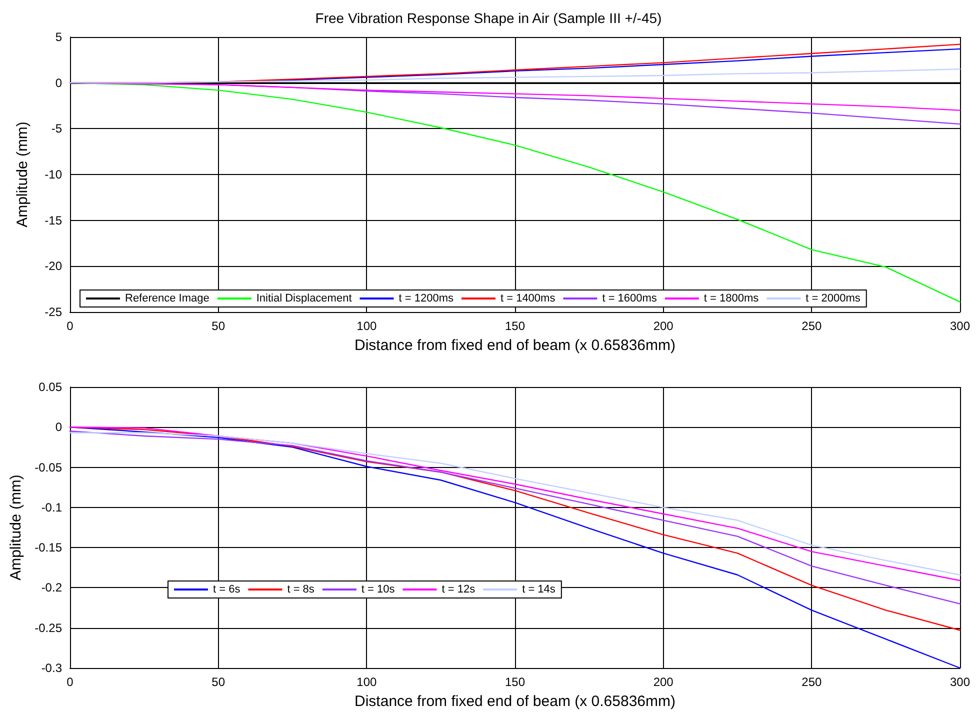 Image resolution: width=977 pixels, height=719 pixels. I want to click on legend-label: t = 10s, so click(378, 590).